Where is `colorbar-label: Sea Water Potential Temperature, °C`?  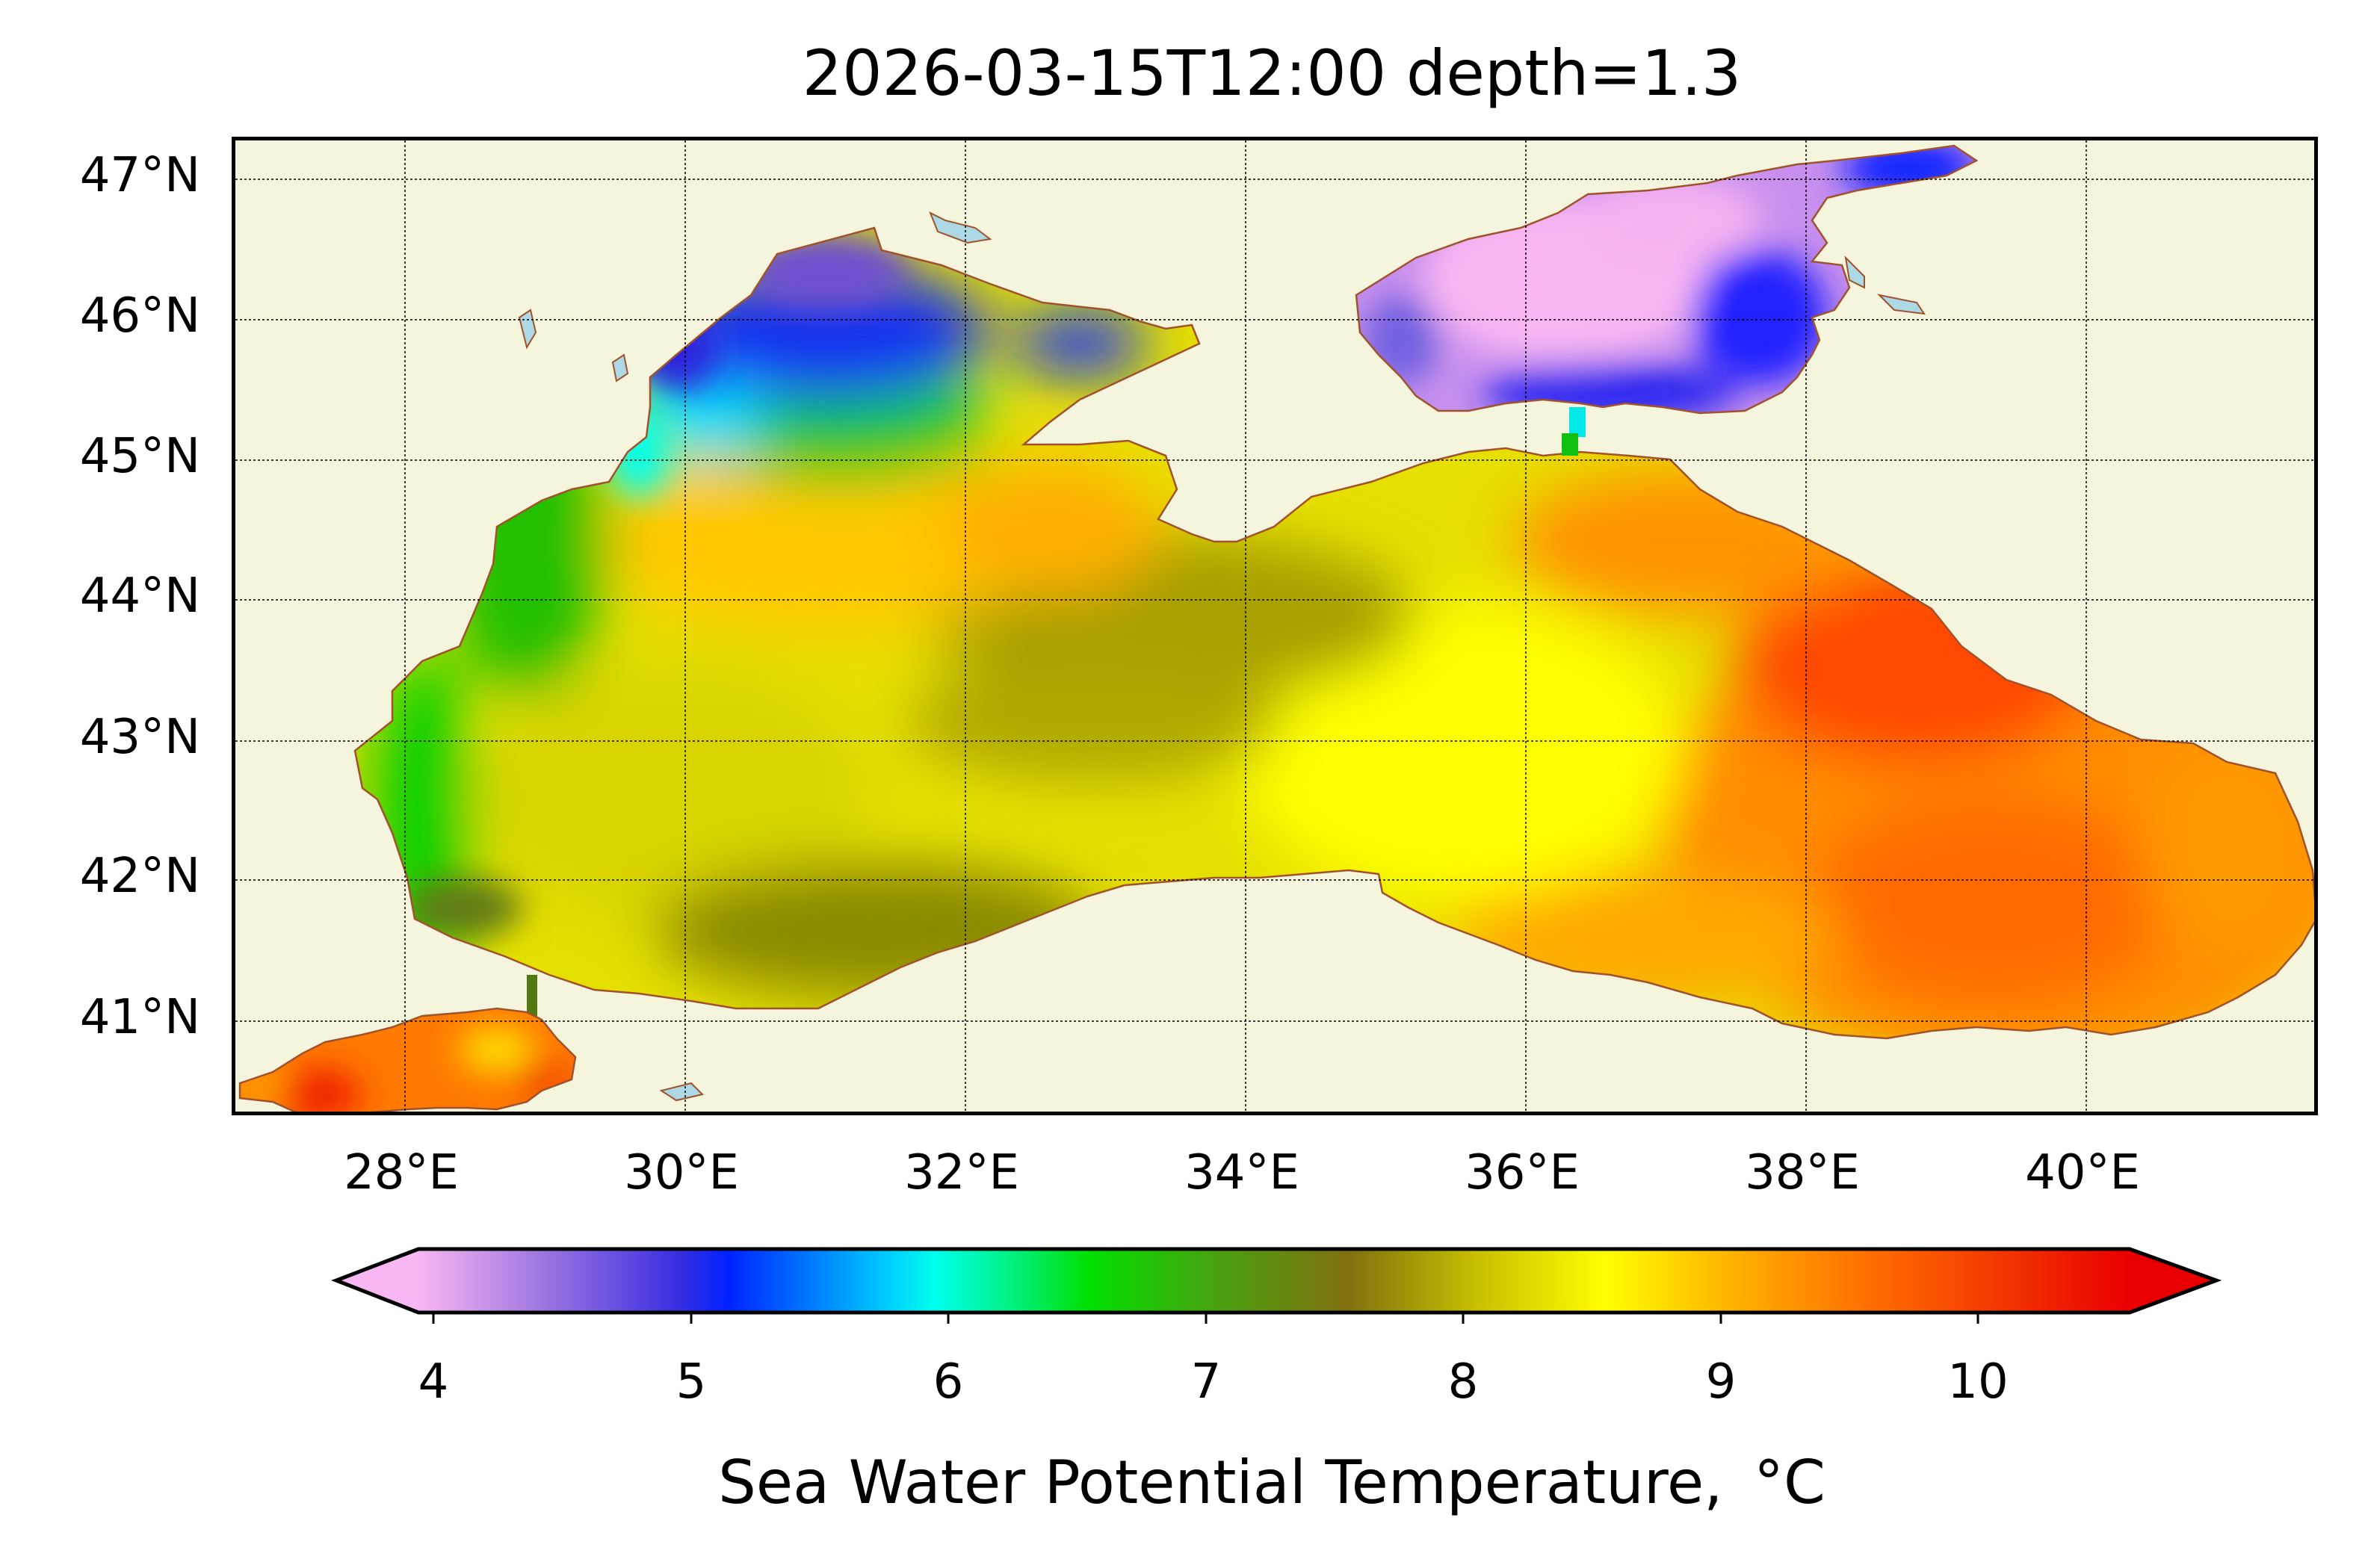
colorbar-label: Sea Water Potential Temperature, °C is located at coordinates (1271, 1482).